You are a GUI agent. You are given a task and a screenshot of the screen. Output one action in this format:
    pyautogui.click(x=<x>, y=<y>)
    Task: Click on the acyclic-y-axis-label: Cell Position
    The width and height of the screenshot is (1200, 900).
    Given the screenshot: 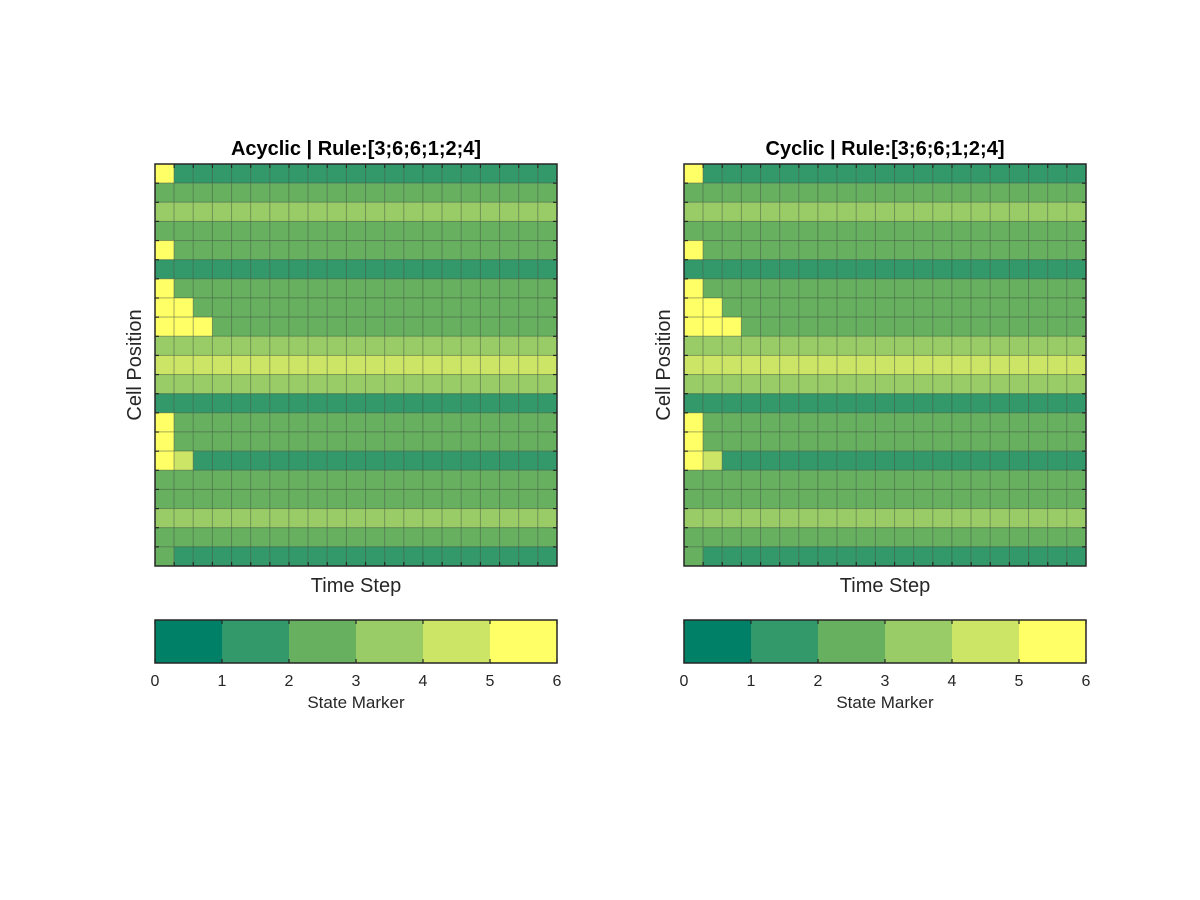 What is the action you would take?
    pyautogui.click(x=135, y=364)
    